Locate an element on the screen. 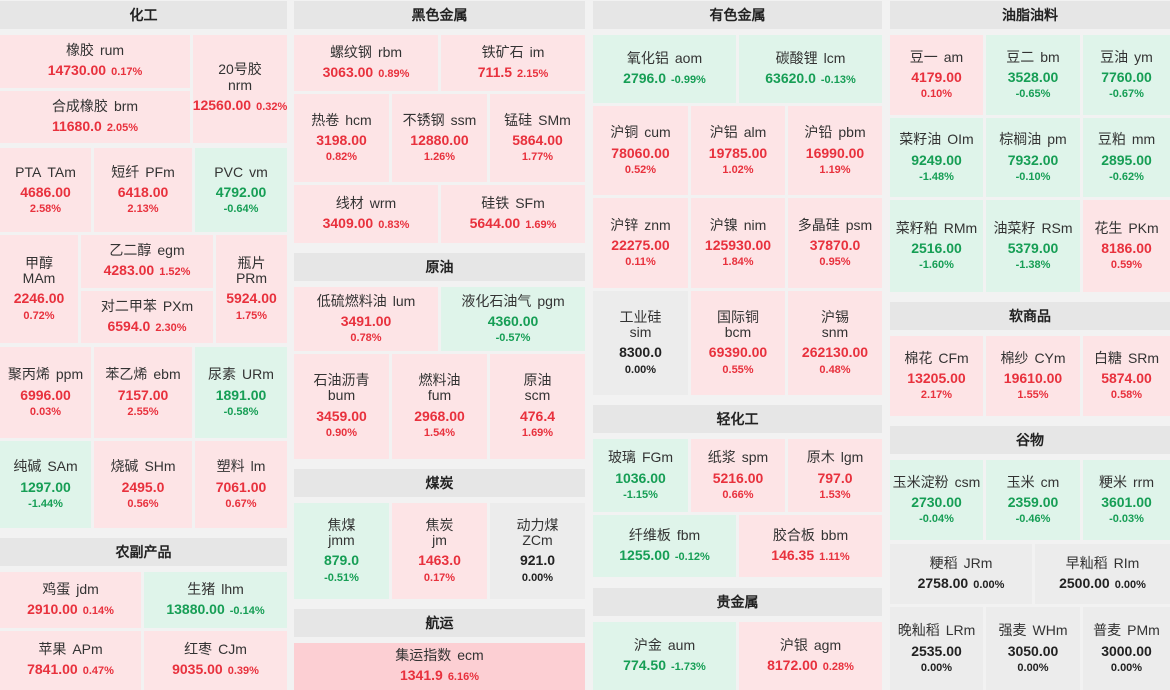 This screenshot has height=690, width=1170. contract-tile: 玉米淀粉 csm 2730.00 -0.04% is located at coordinates (936, 500).